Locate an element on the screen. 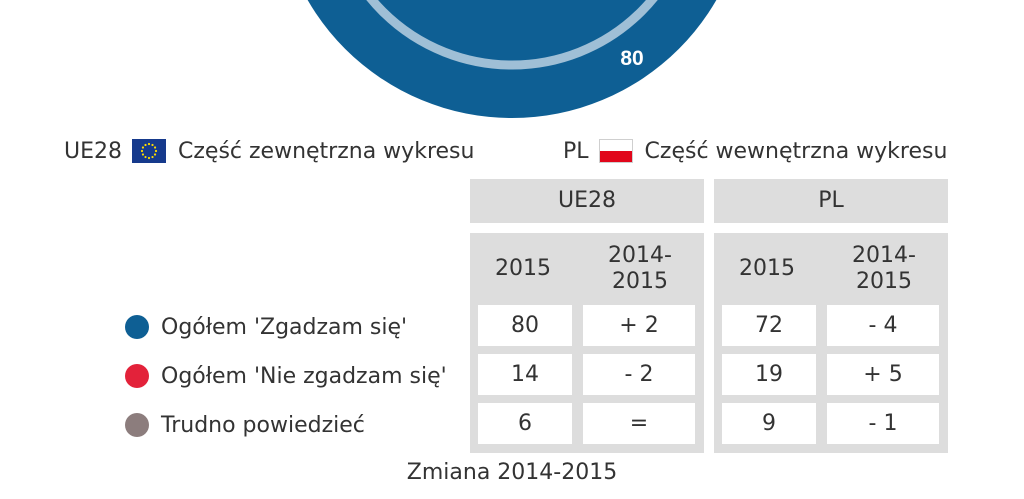  legend-inner: PL Część wewnętrzna wykresu is located at coordinates (755, 151).